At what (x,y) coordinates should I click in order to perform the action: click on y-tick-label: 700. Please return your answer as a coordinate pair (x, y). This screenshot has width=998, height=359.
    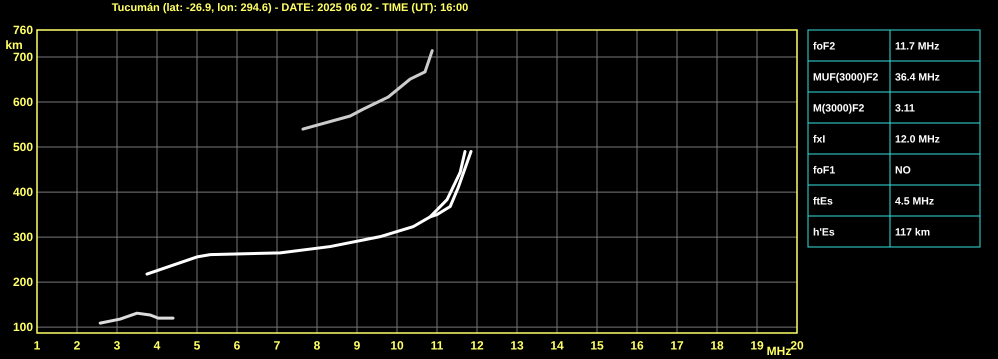
    Looking at the image, I should click on (23, 57).